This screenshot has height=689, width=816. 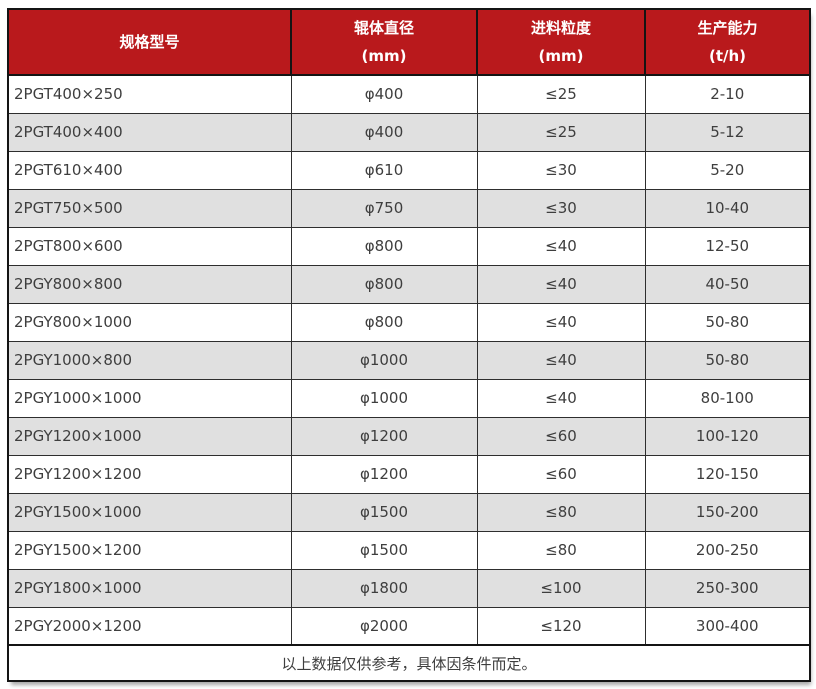 I want to click on table-row: 2PGT800×600 φ800 ≤40 12-50, so click(x=409, y=246).